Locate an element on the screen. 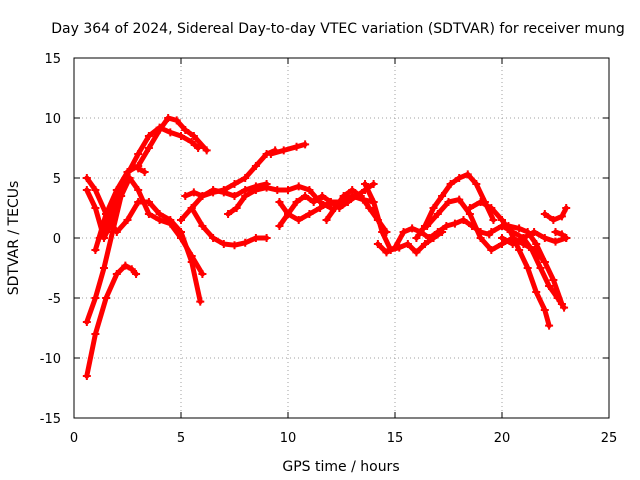 The height and width of the screenshot is (480, 640). series-line-track-l is located at coordinates (326, 208).